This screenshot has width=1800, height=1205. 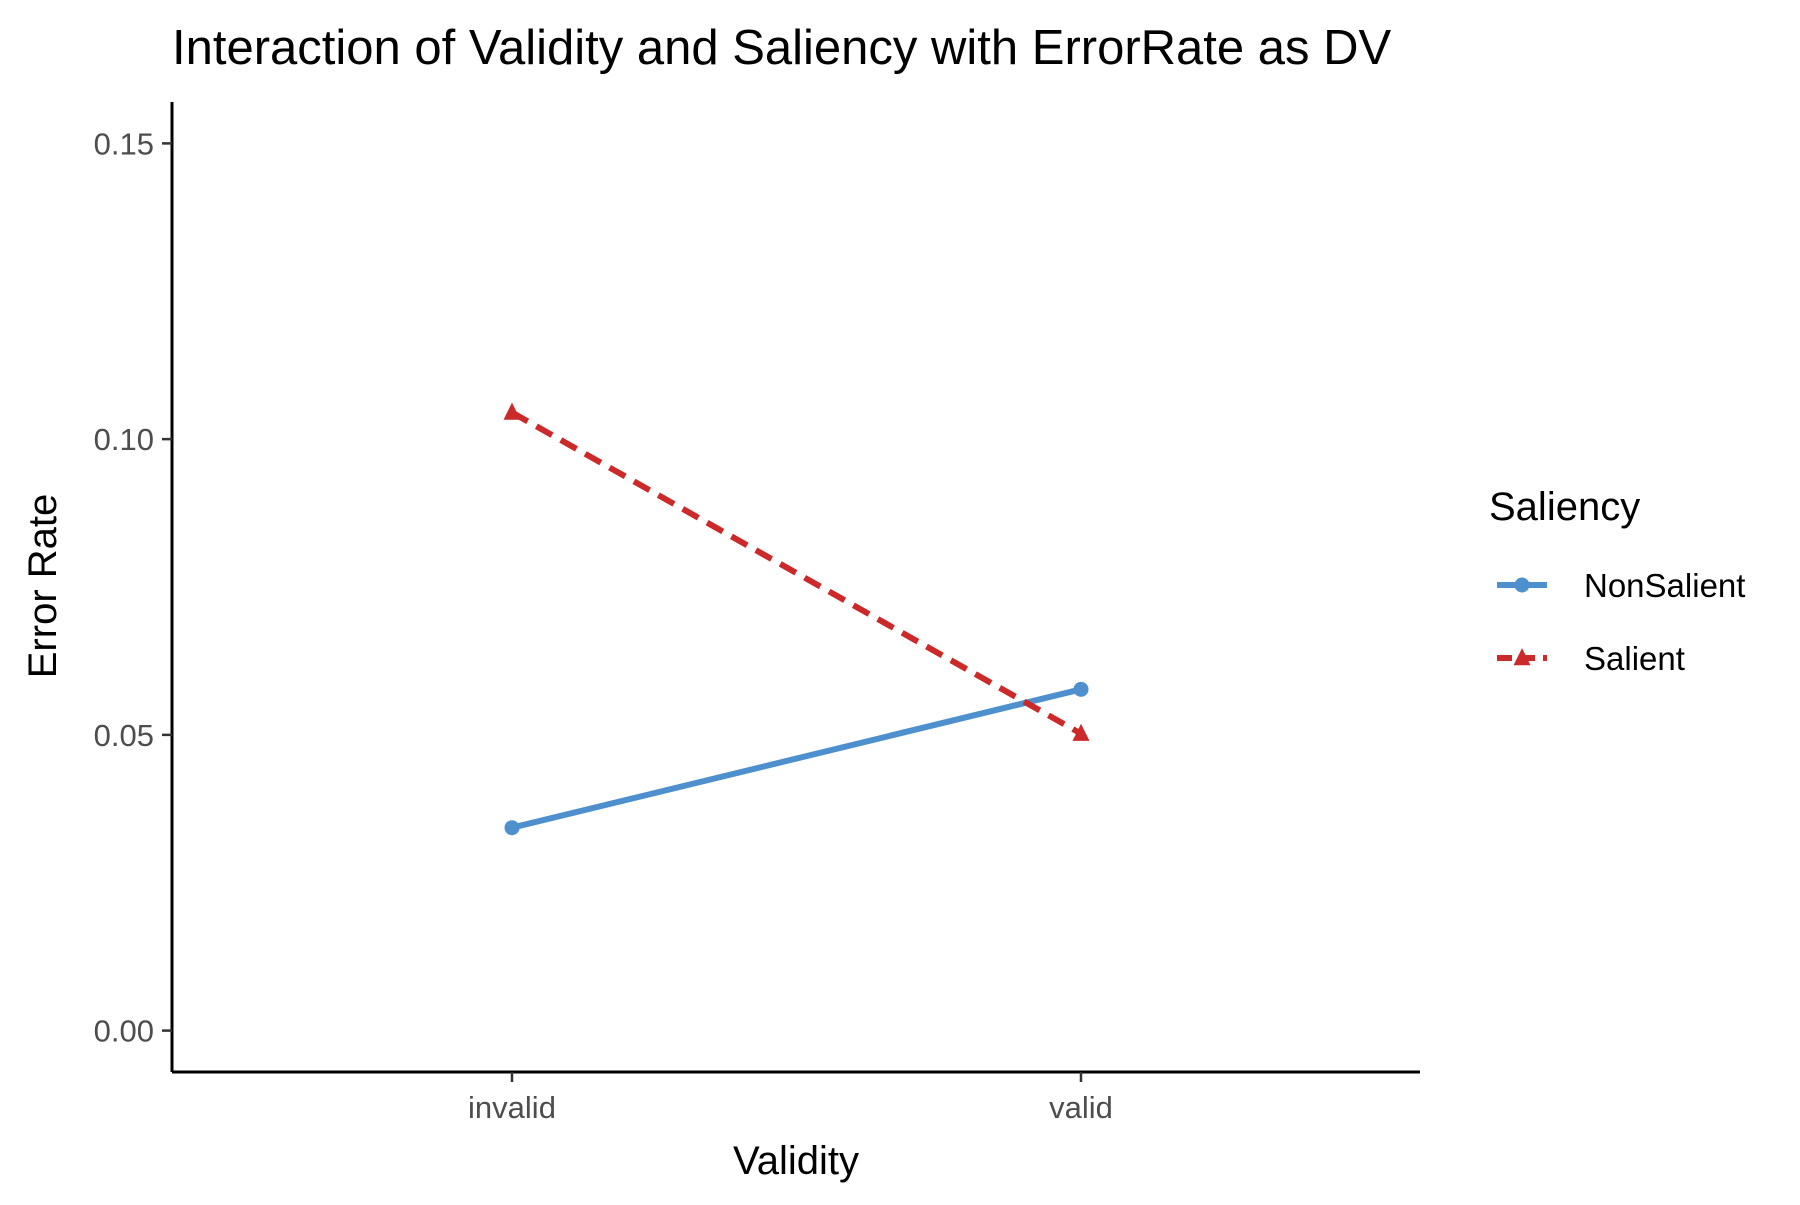 I want to click on legend-label-salient: Salient, so click(x=1634, y=658).